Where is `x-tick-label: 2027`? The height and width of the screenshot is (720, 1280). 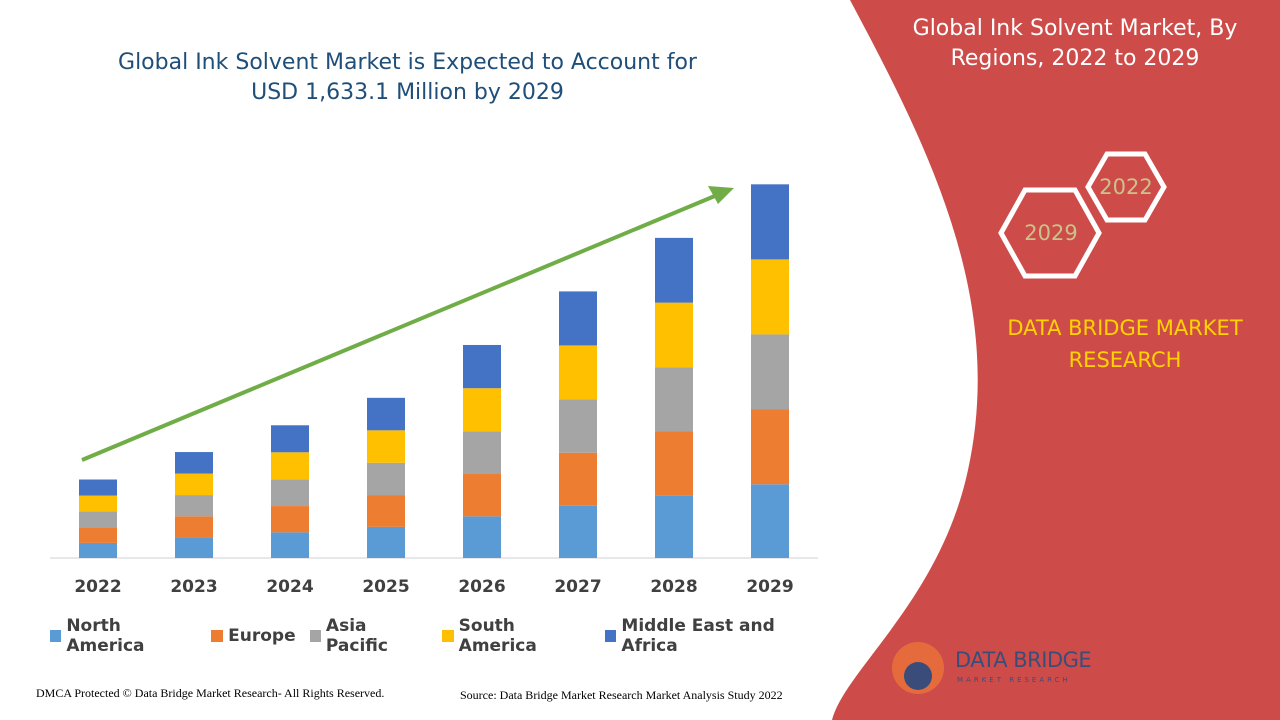
x-tick-label: 2027 is located at coordinates (577, 587).